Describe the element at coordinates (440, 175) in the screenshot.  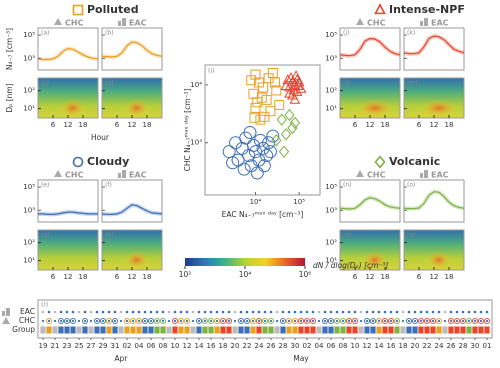
I see `station-label: EAC` at that location.